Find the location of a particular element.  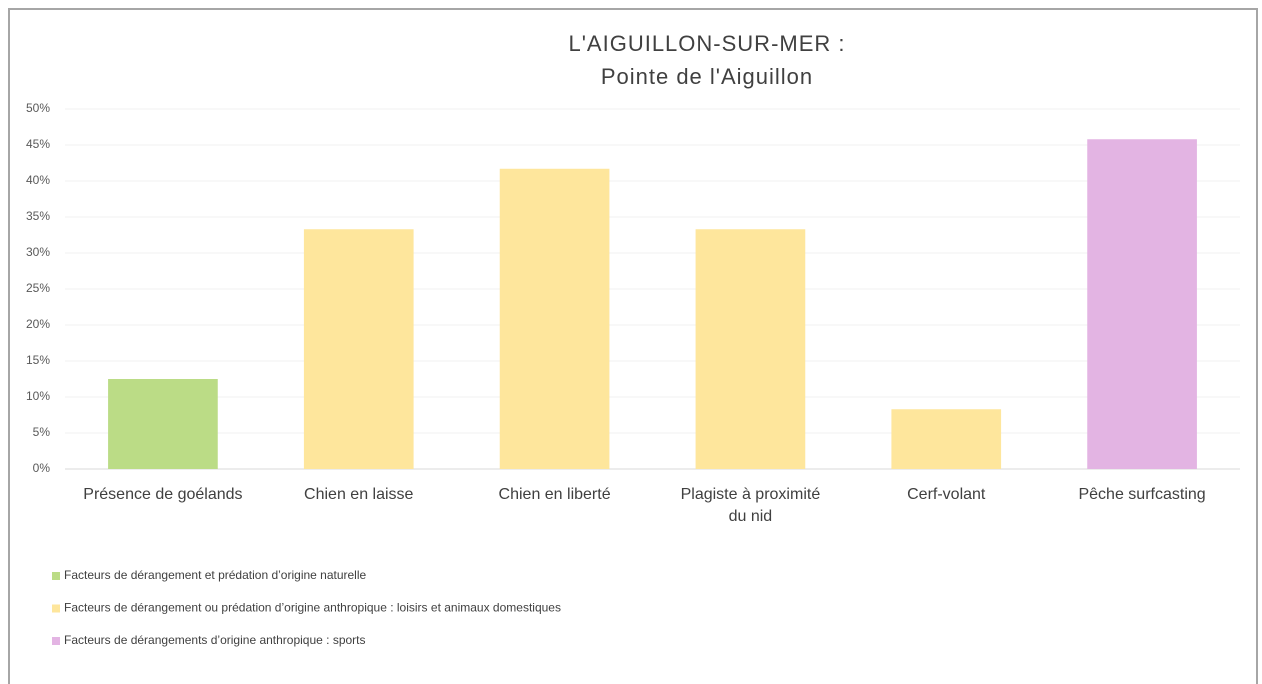

y-tick-label: 25% is located at coordinates (38, 288).